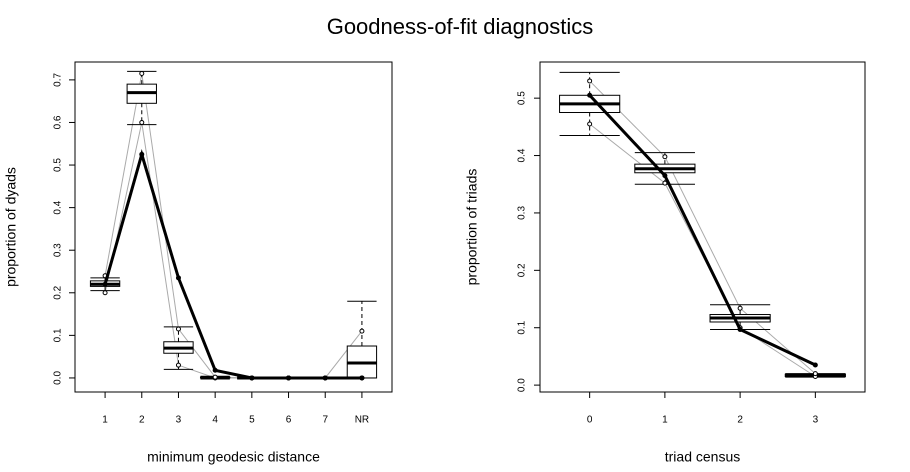 The height and width of the screenshot is (472, 910). Describe the element at coordinates (702, 457) in the screenshot. I see `x-axis-label: triad census` at that location.